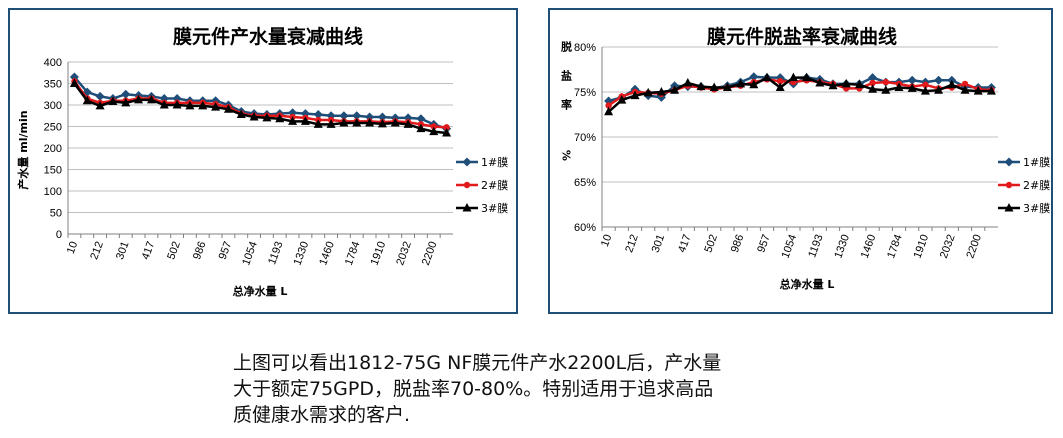  What do you see at coordinates (473, 389) in the screenshot?
I see `caption-line-2: 大于额定75GPD，脱盐率70-80%。特别适用于追求高品` at bounding box center [473, 389].